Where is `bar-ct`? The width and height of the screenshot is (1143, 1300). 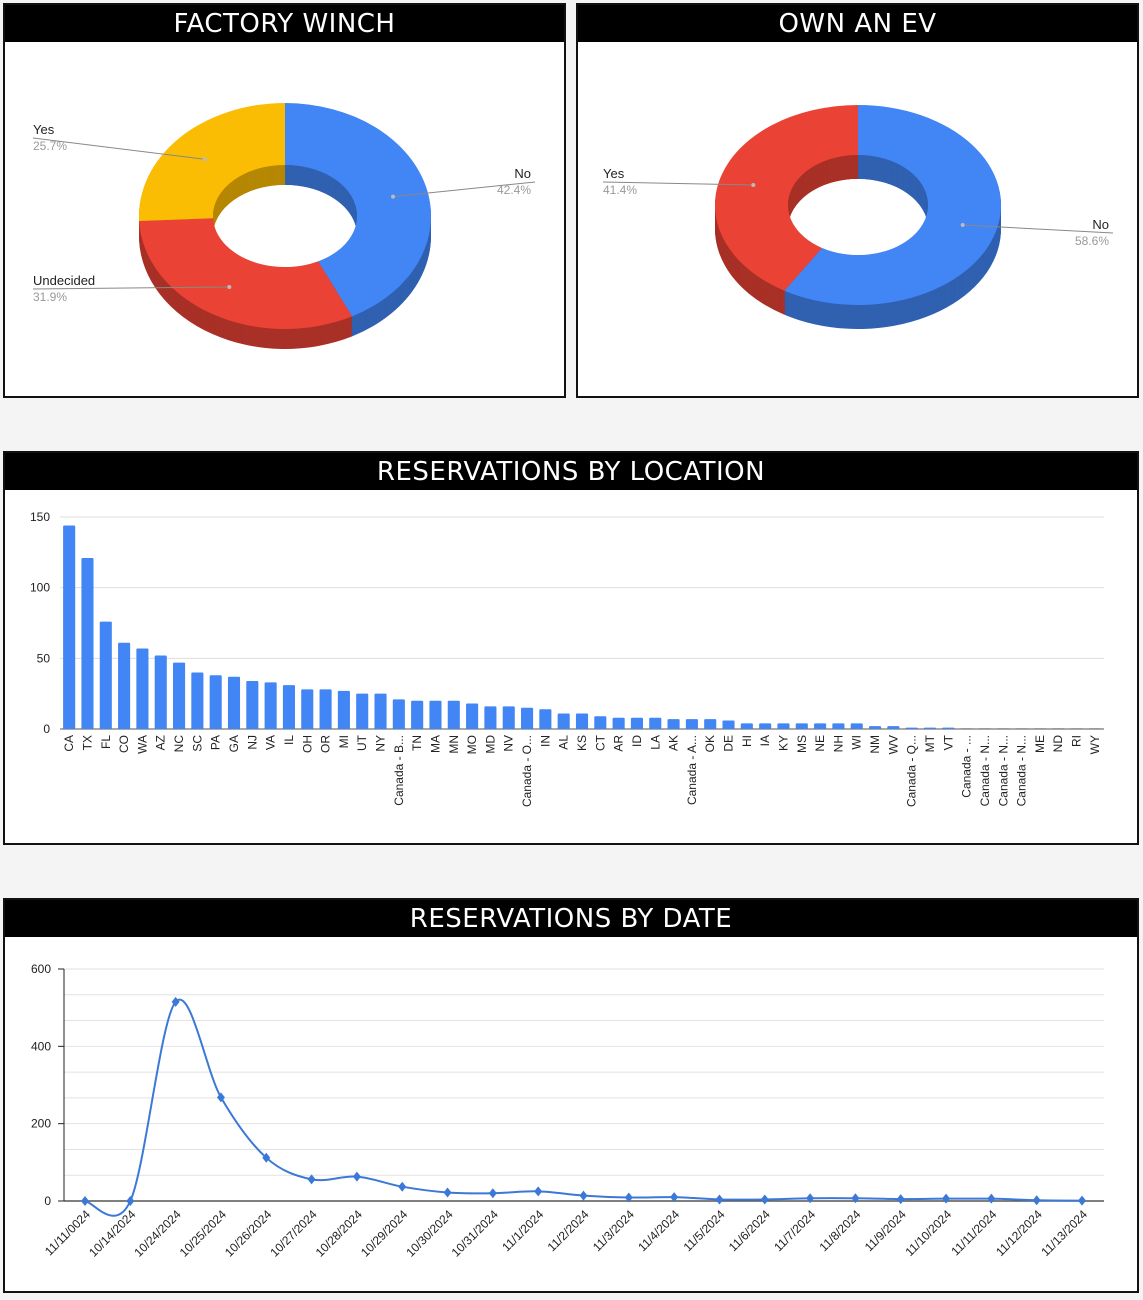
bar-ct is located at coordinates (600, 722).